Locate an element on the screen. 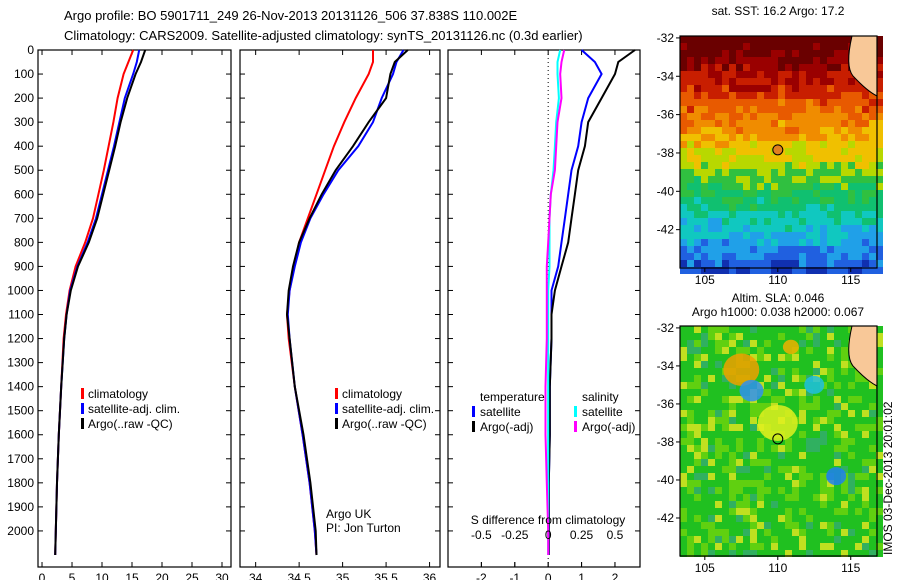 This screenshot has width=900, height=580. sla-map-title-1: Altim. SLA: 0.046 is located at coordinates (778, 298).